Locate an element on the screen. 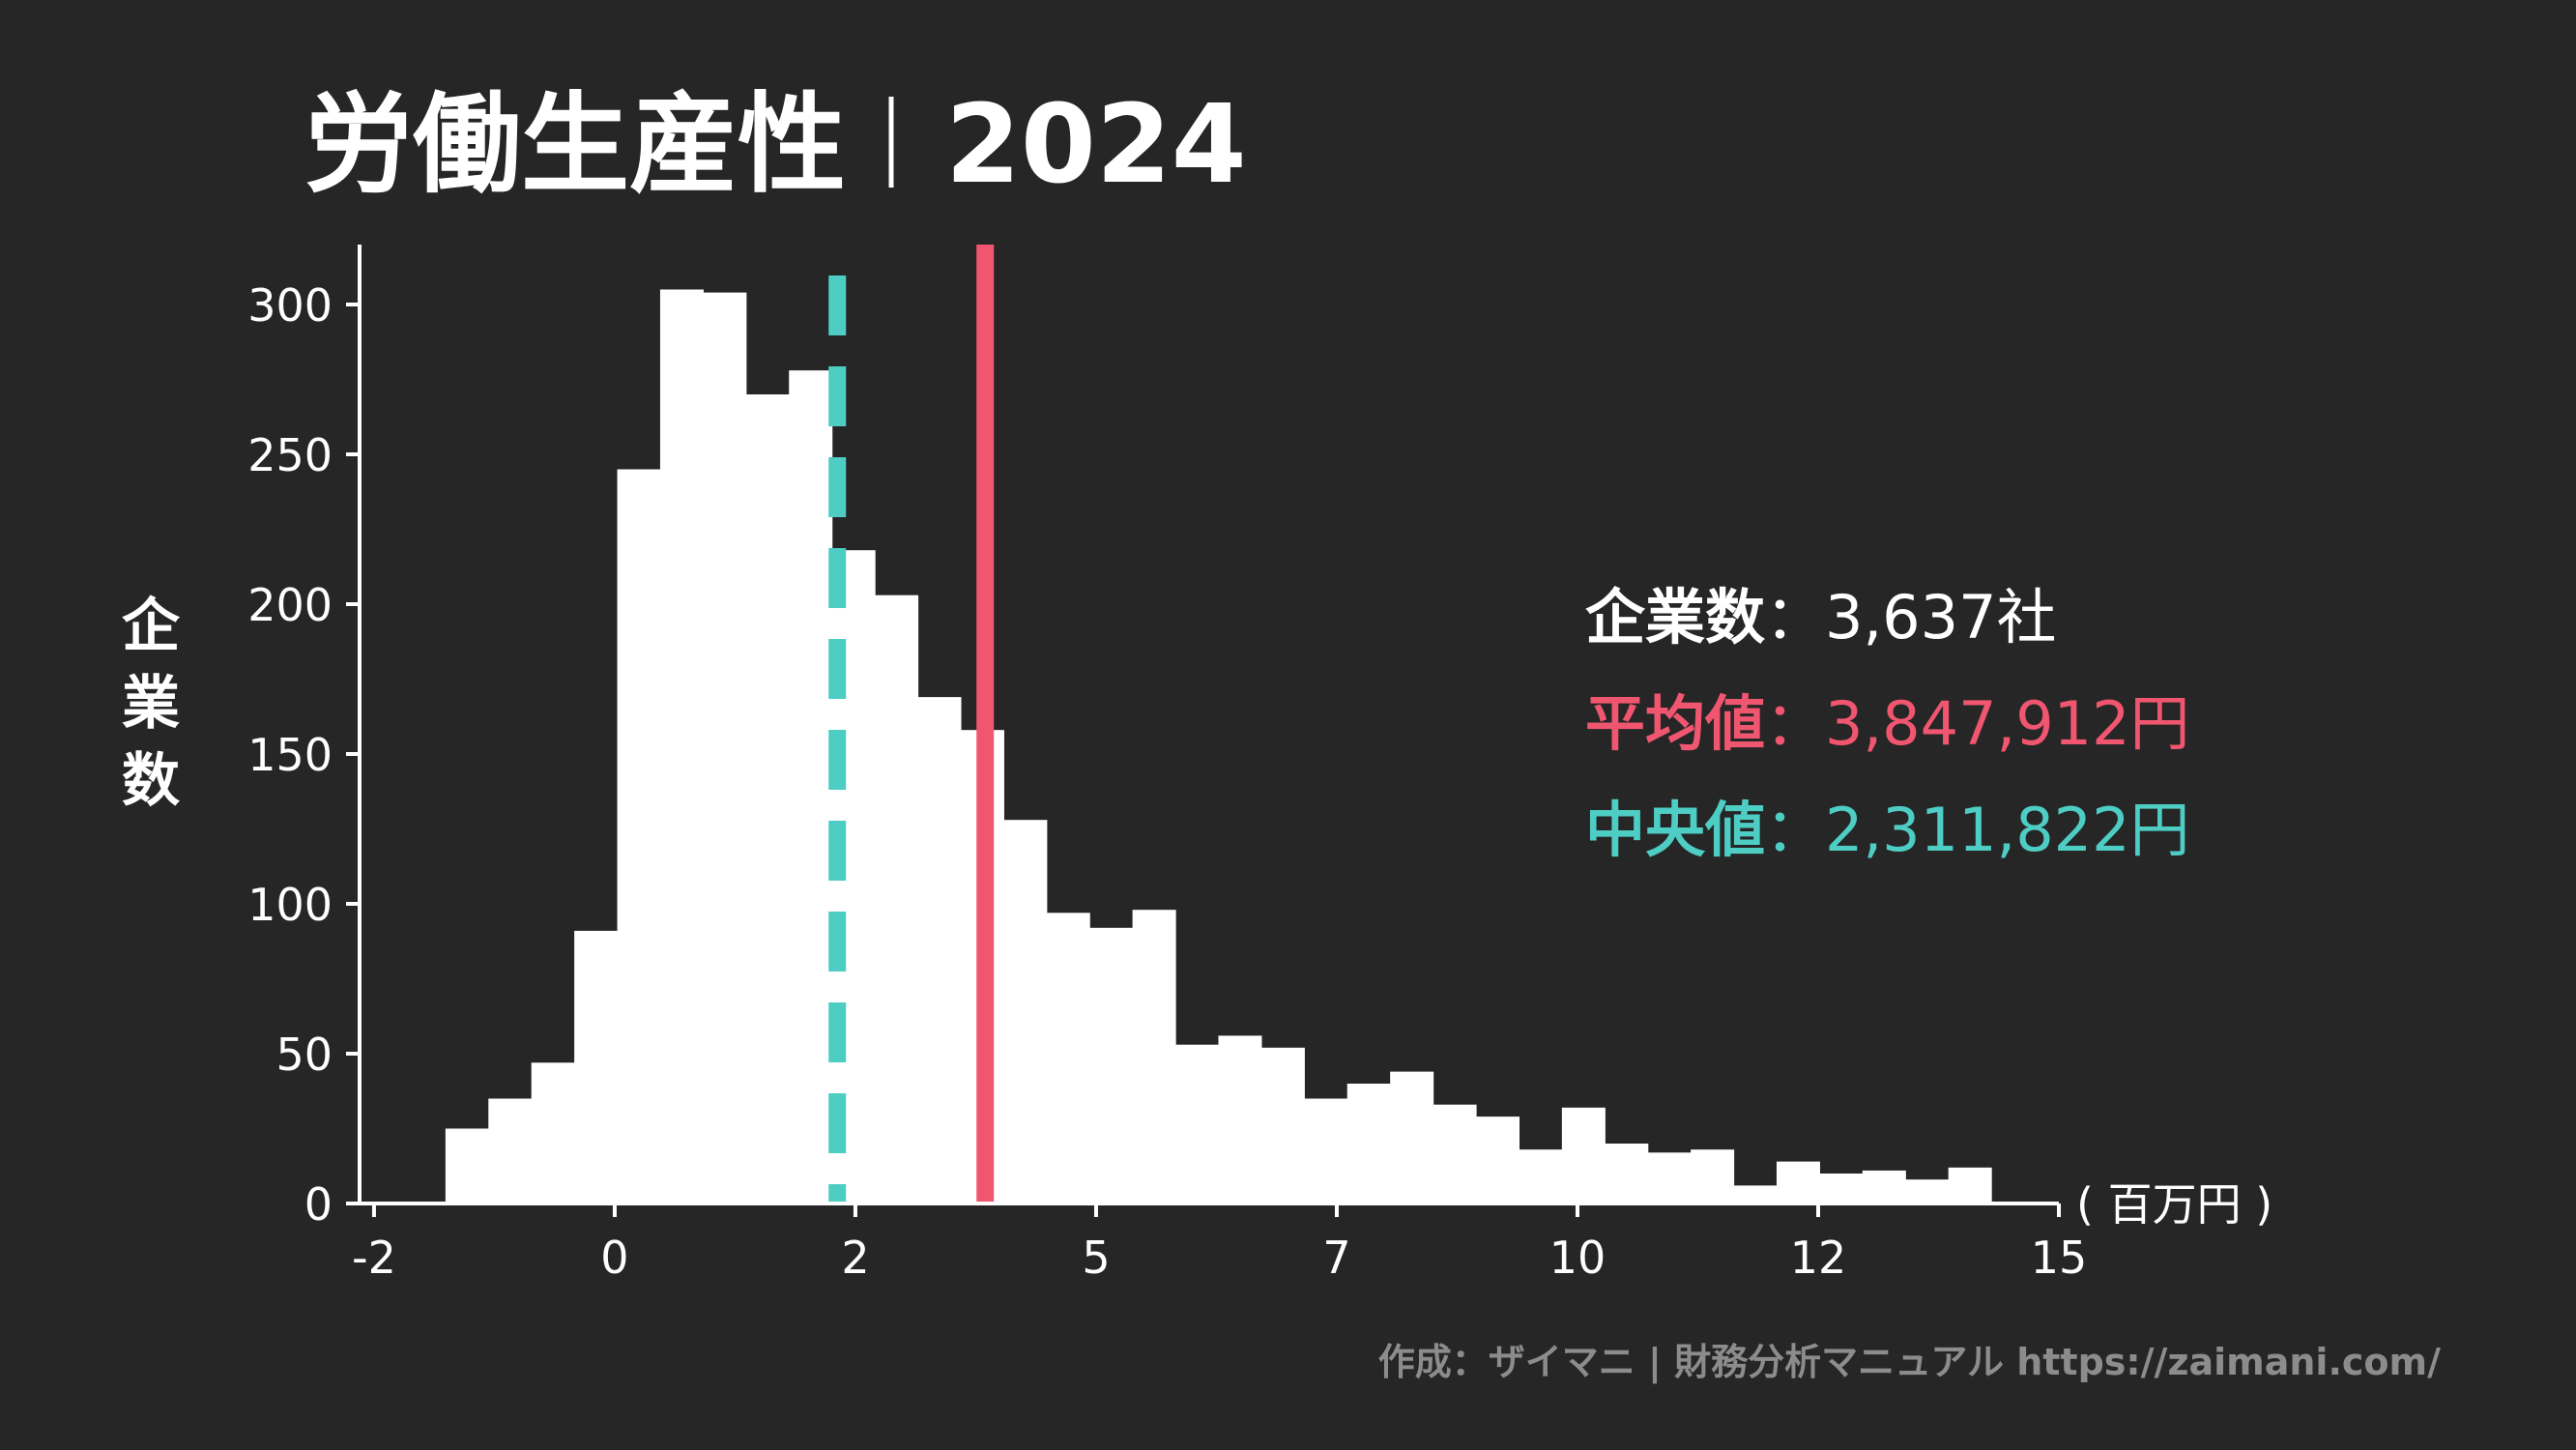 The width and height of the screenshot is (2576, 1450). y-tick-label: 300 is located at coordinates (290, 305).